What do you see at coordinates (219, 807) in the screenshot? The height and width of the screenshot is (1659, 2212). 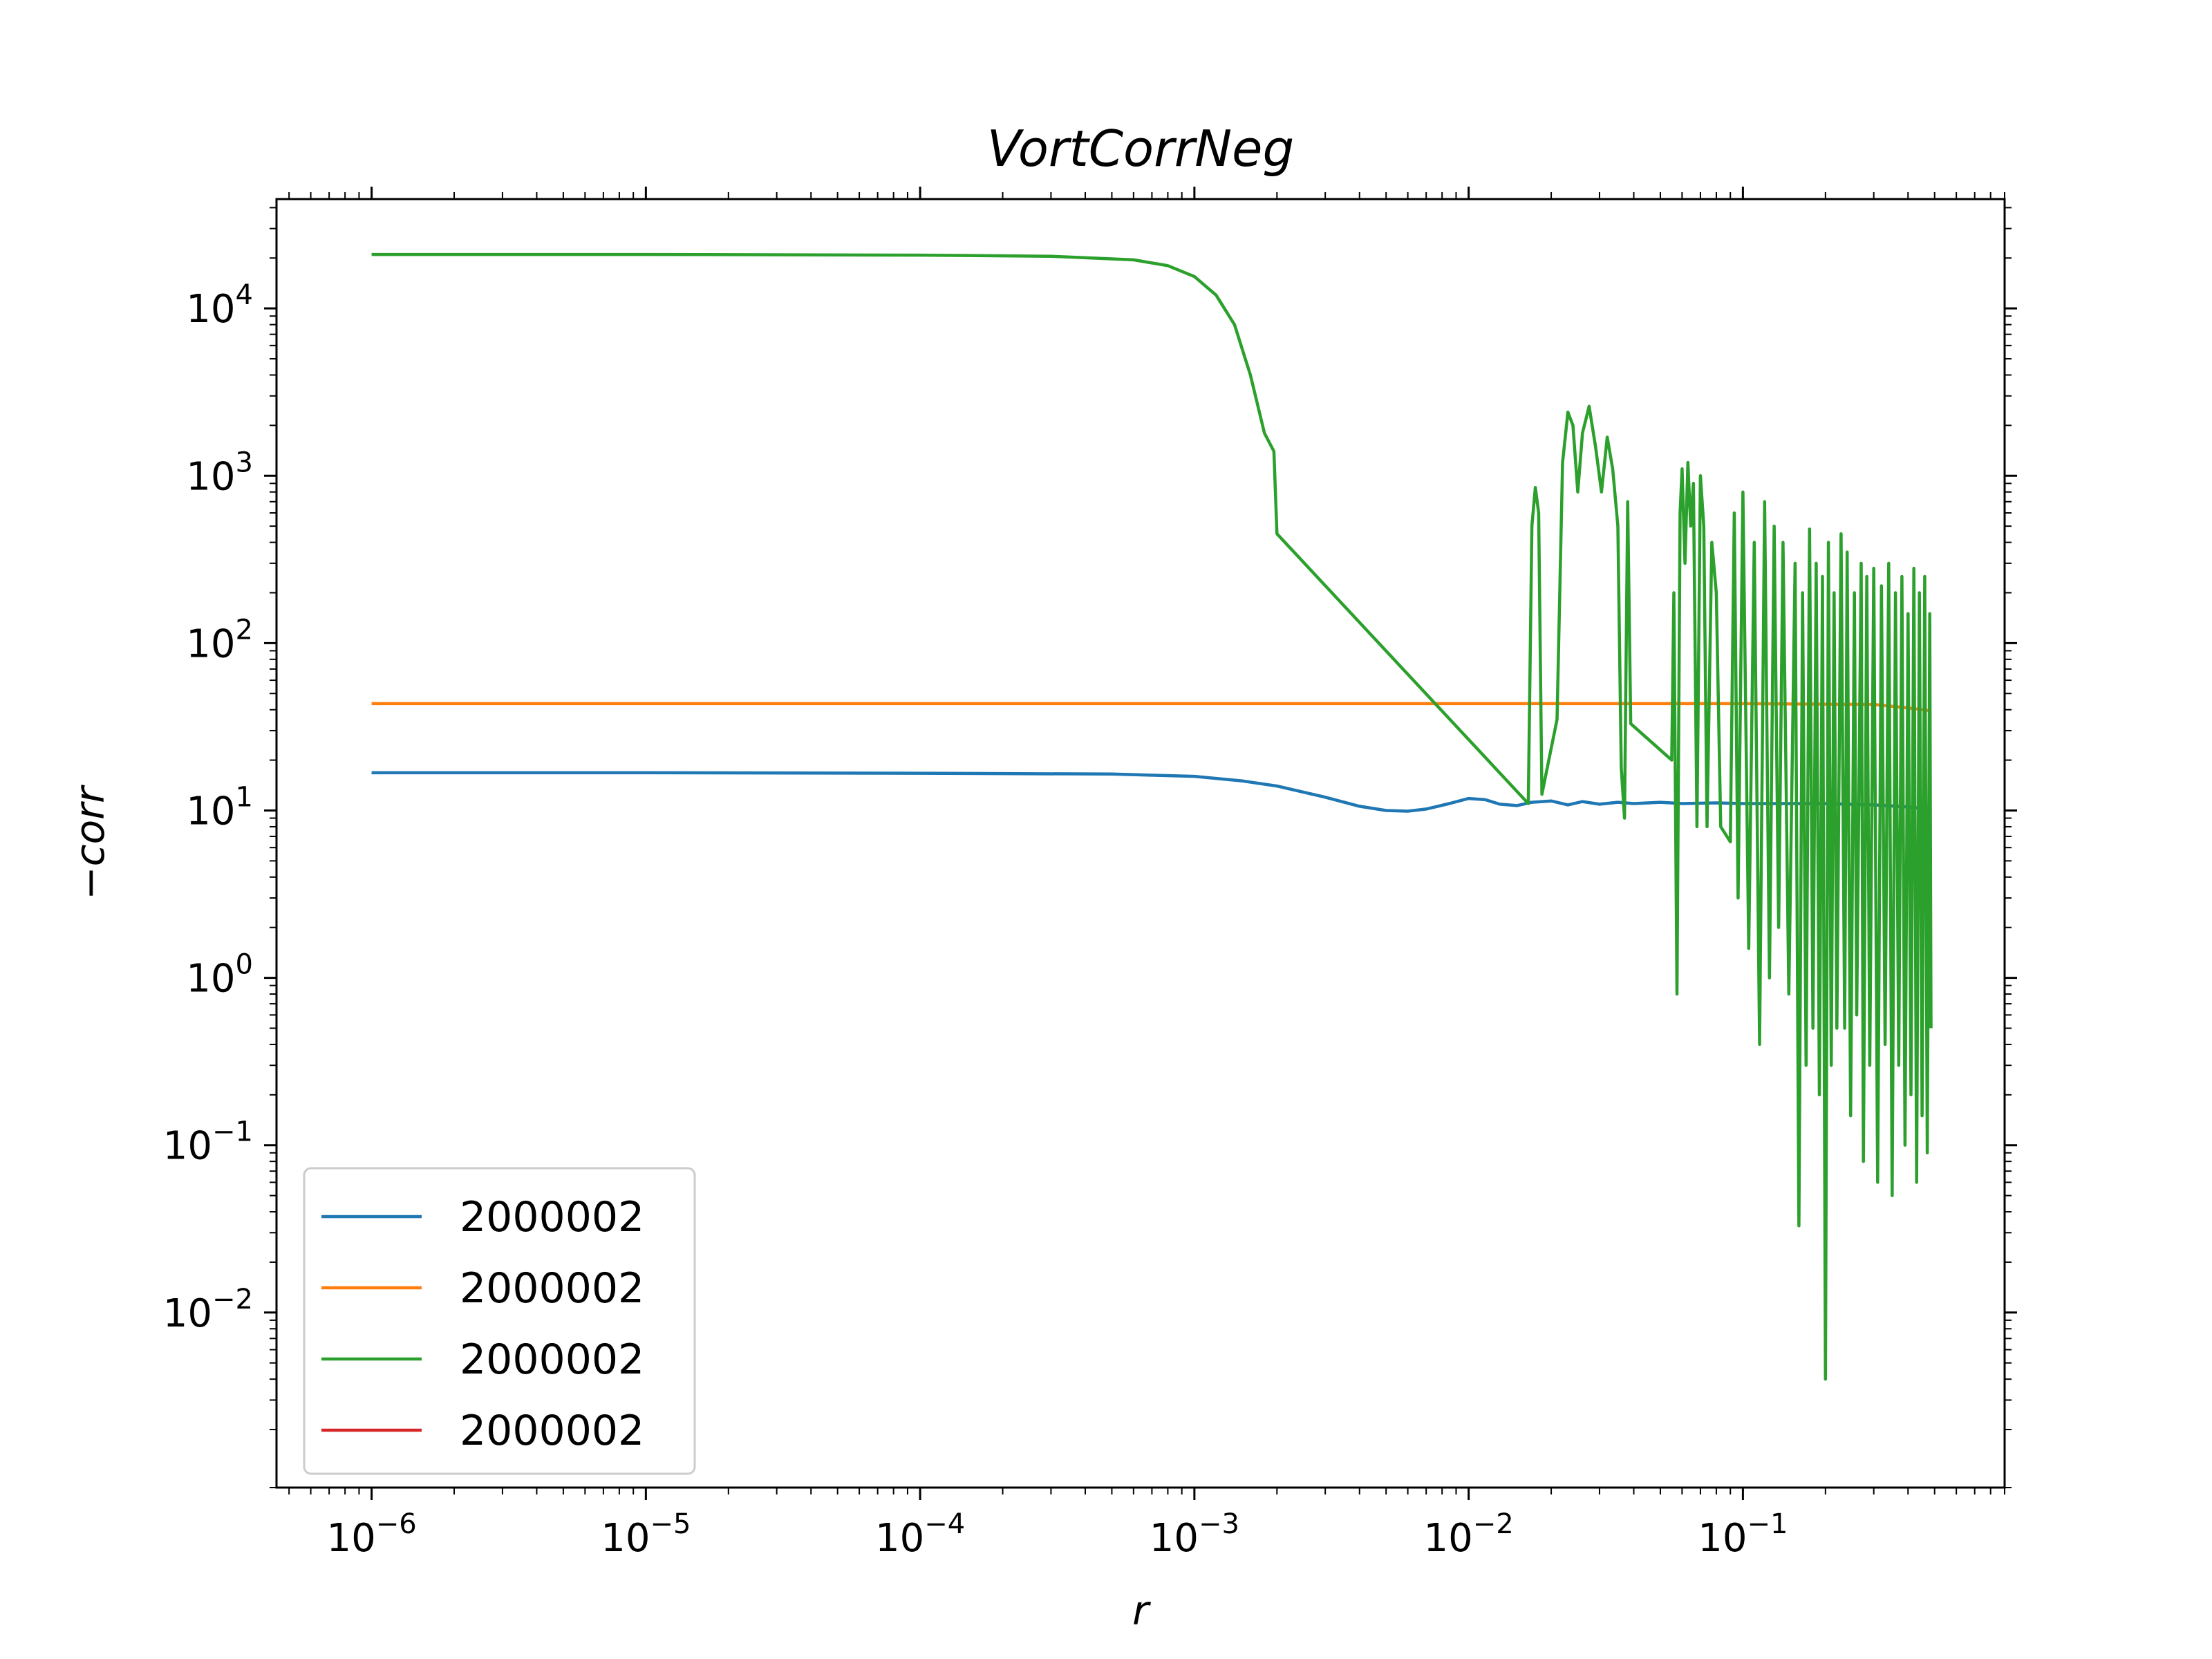 I see `y-tick-label: 10¹` at bounding box center [219, 807].